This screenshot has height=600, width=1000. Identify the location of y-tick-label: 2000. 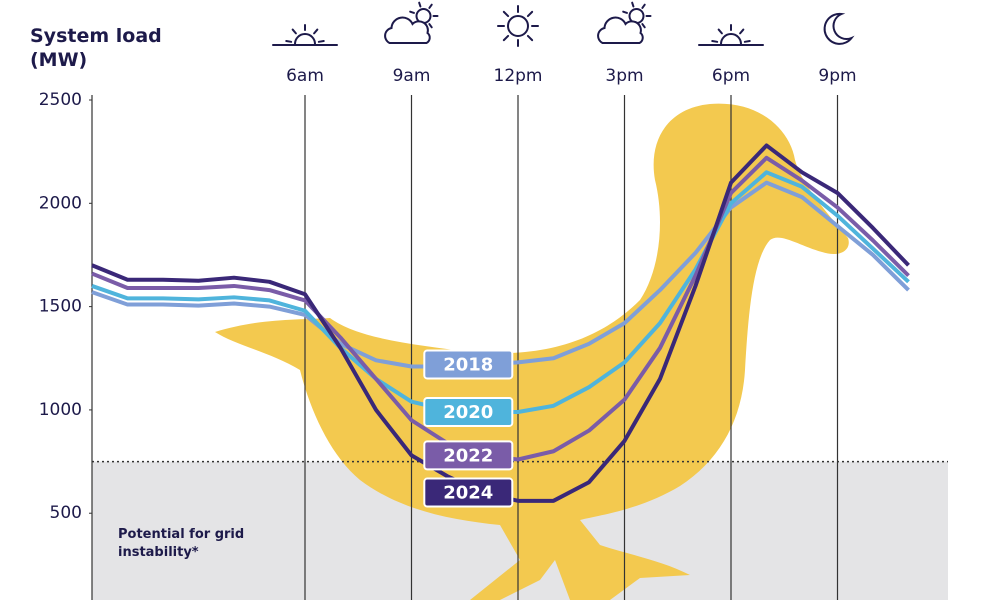
(60, 203).